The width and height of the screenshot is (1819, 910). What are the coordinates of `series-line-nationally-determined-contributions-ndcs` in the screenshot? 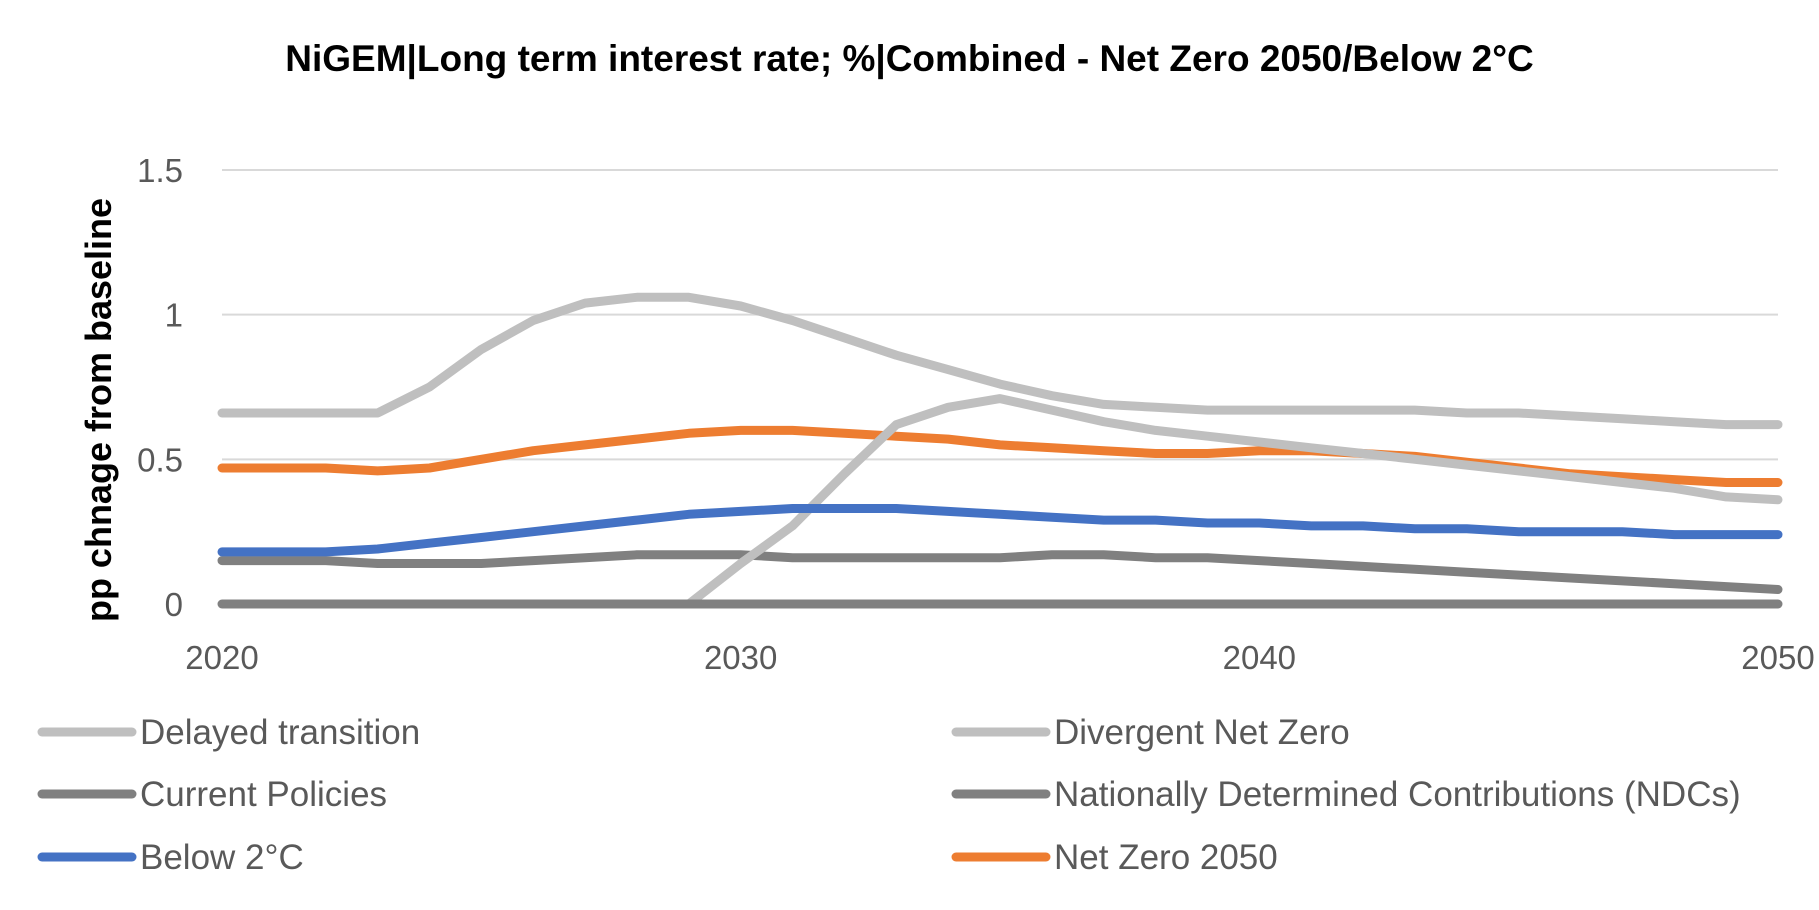 It's located at (1000, 572).